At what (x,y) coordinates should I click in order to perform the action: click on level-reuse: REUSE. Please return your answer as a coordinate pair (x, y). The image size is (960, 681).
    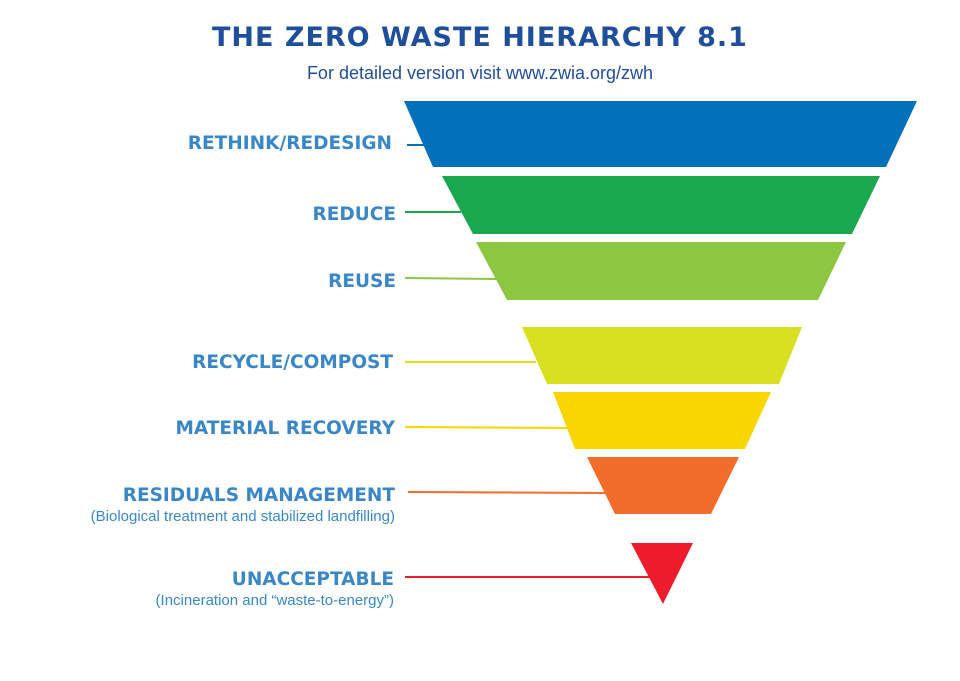
    Looking at the image, I should click on (587, 271).